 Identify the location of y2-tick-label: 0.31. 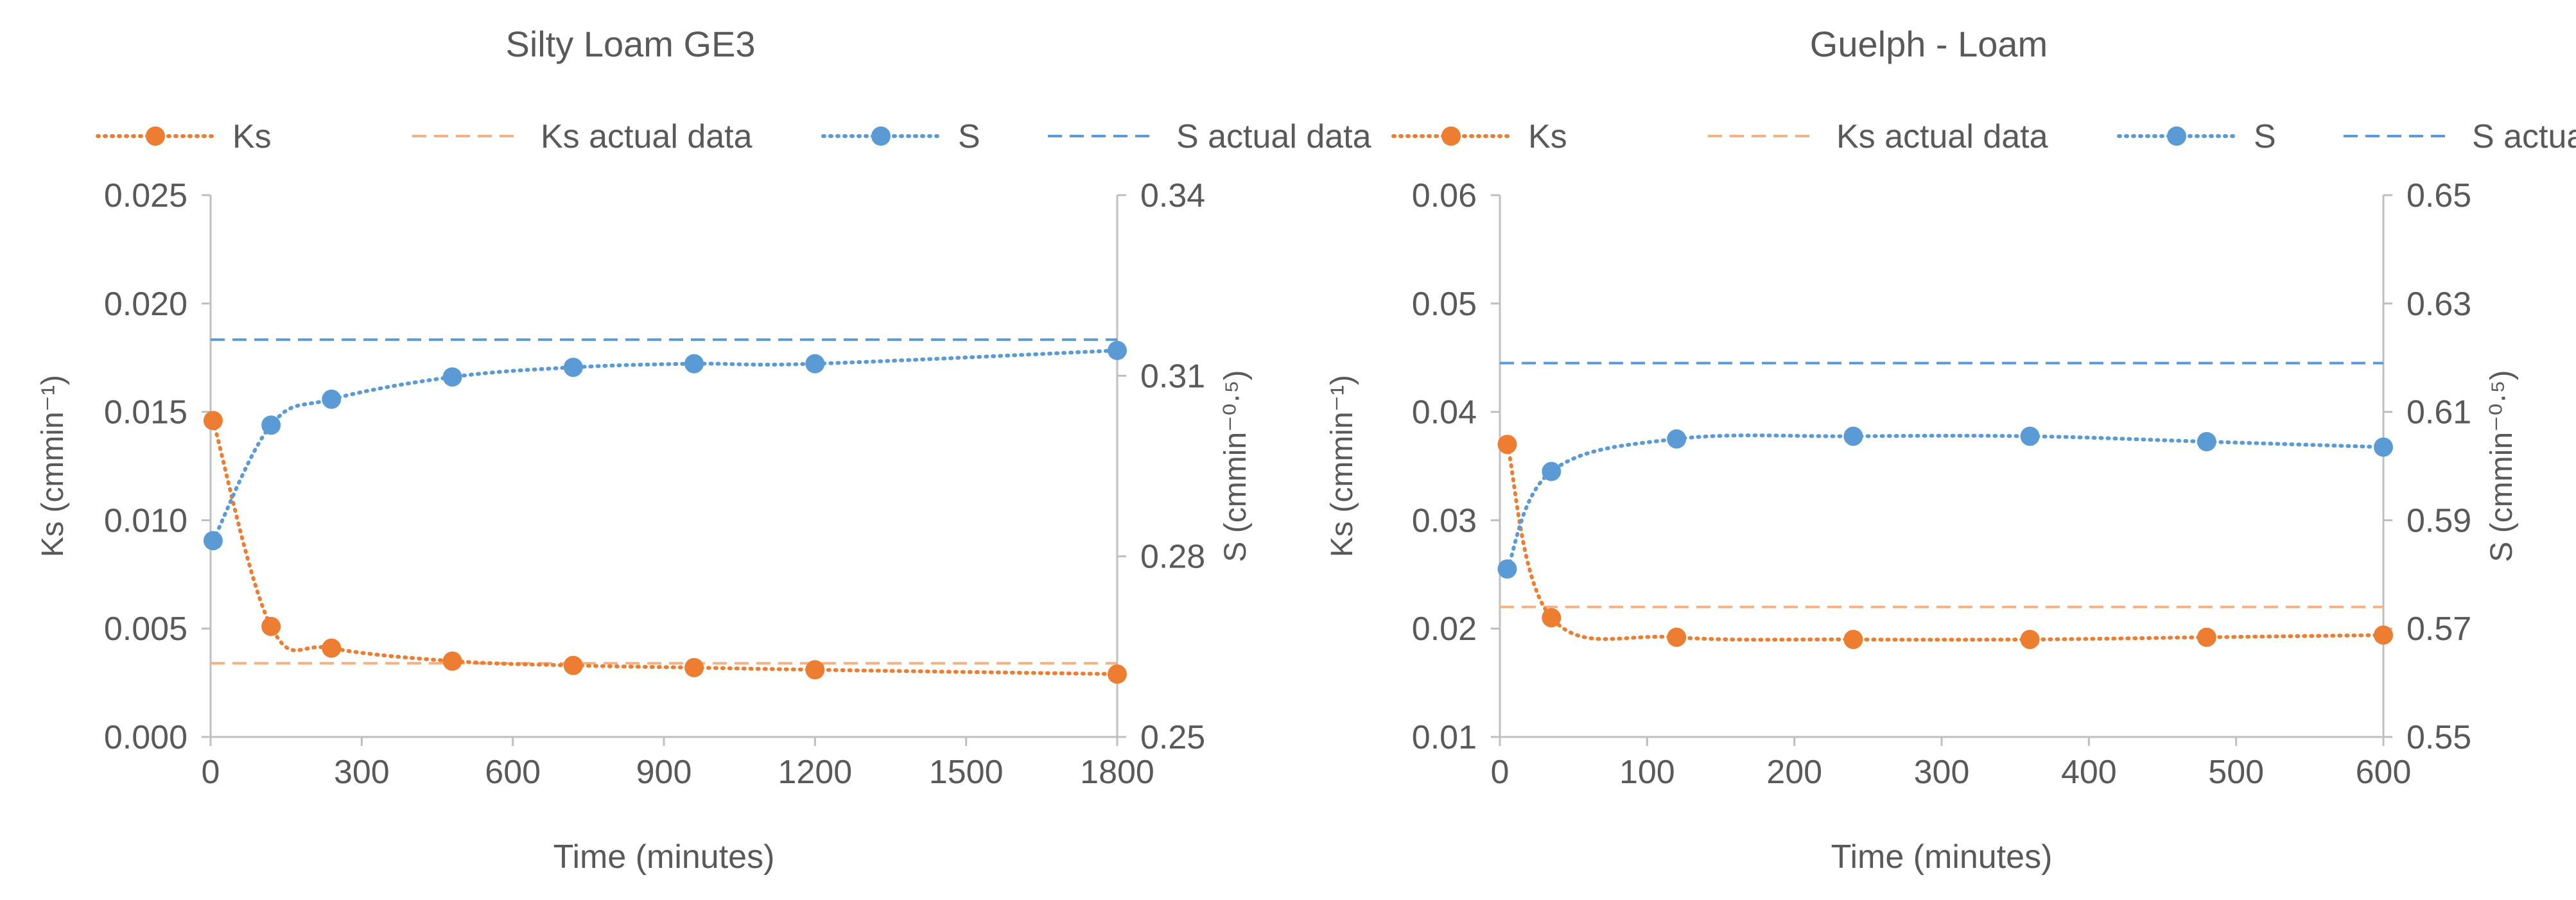
(1172, 376).